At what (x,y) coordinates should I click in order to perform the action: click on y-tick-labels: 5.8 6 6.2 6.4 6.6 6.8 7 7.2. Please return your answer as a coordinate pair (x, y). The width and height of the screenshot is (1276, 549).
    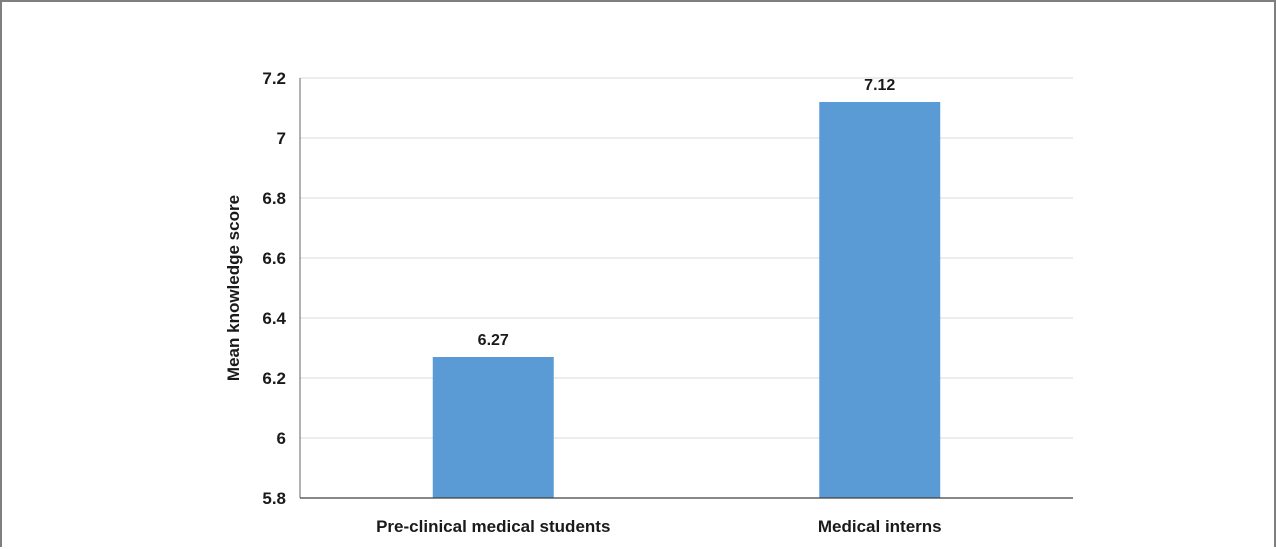
    Looking at the image, I should click on (274, 288).